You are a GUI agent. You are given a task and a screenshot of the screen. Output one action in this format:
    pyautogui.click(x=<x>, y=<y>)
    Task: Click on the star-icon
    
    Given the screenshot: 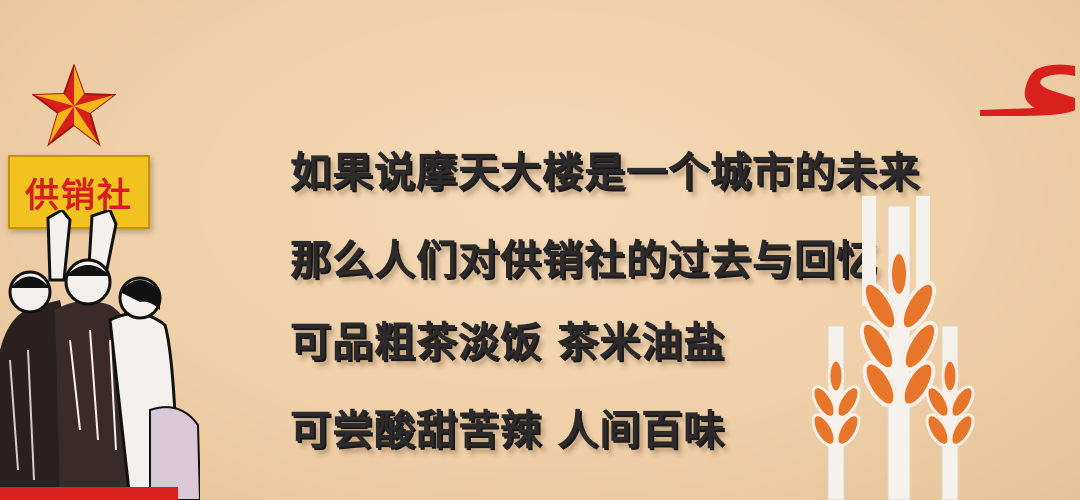 What is the action you would take?
    pyautogui.click(x=74, y=105)
    